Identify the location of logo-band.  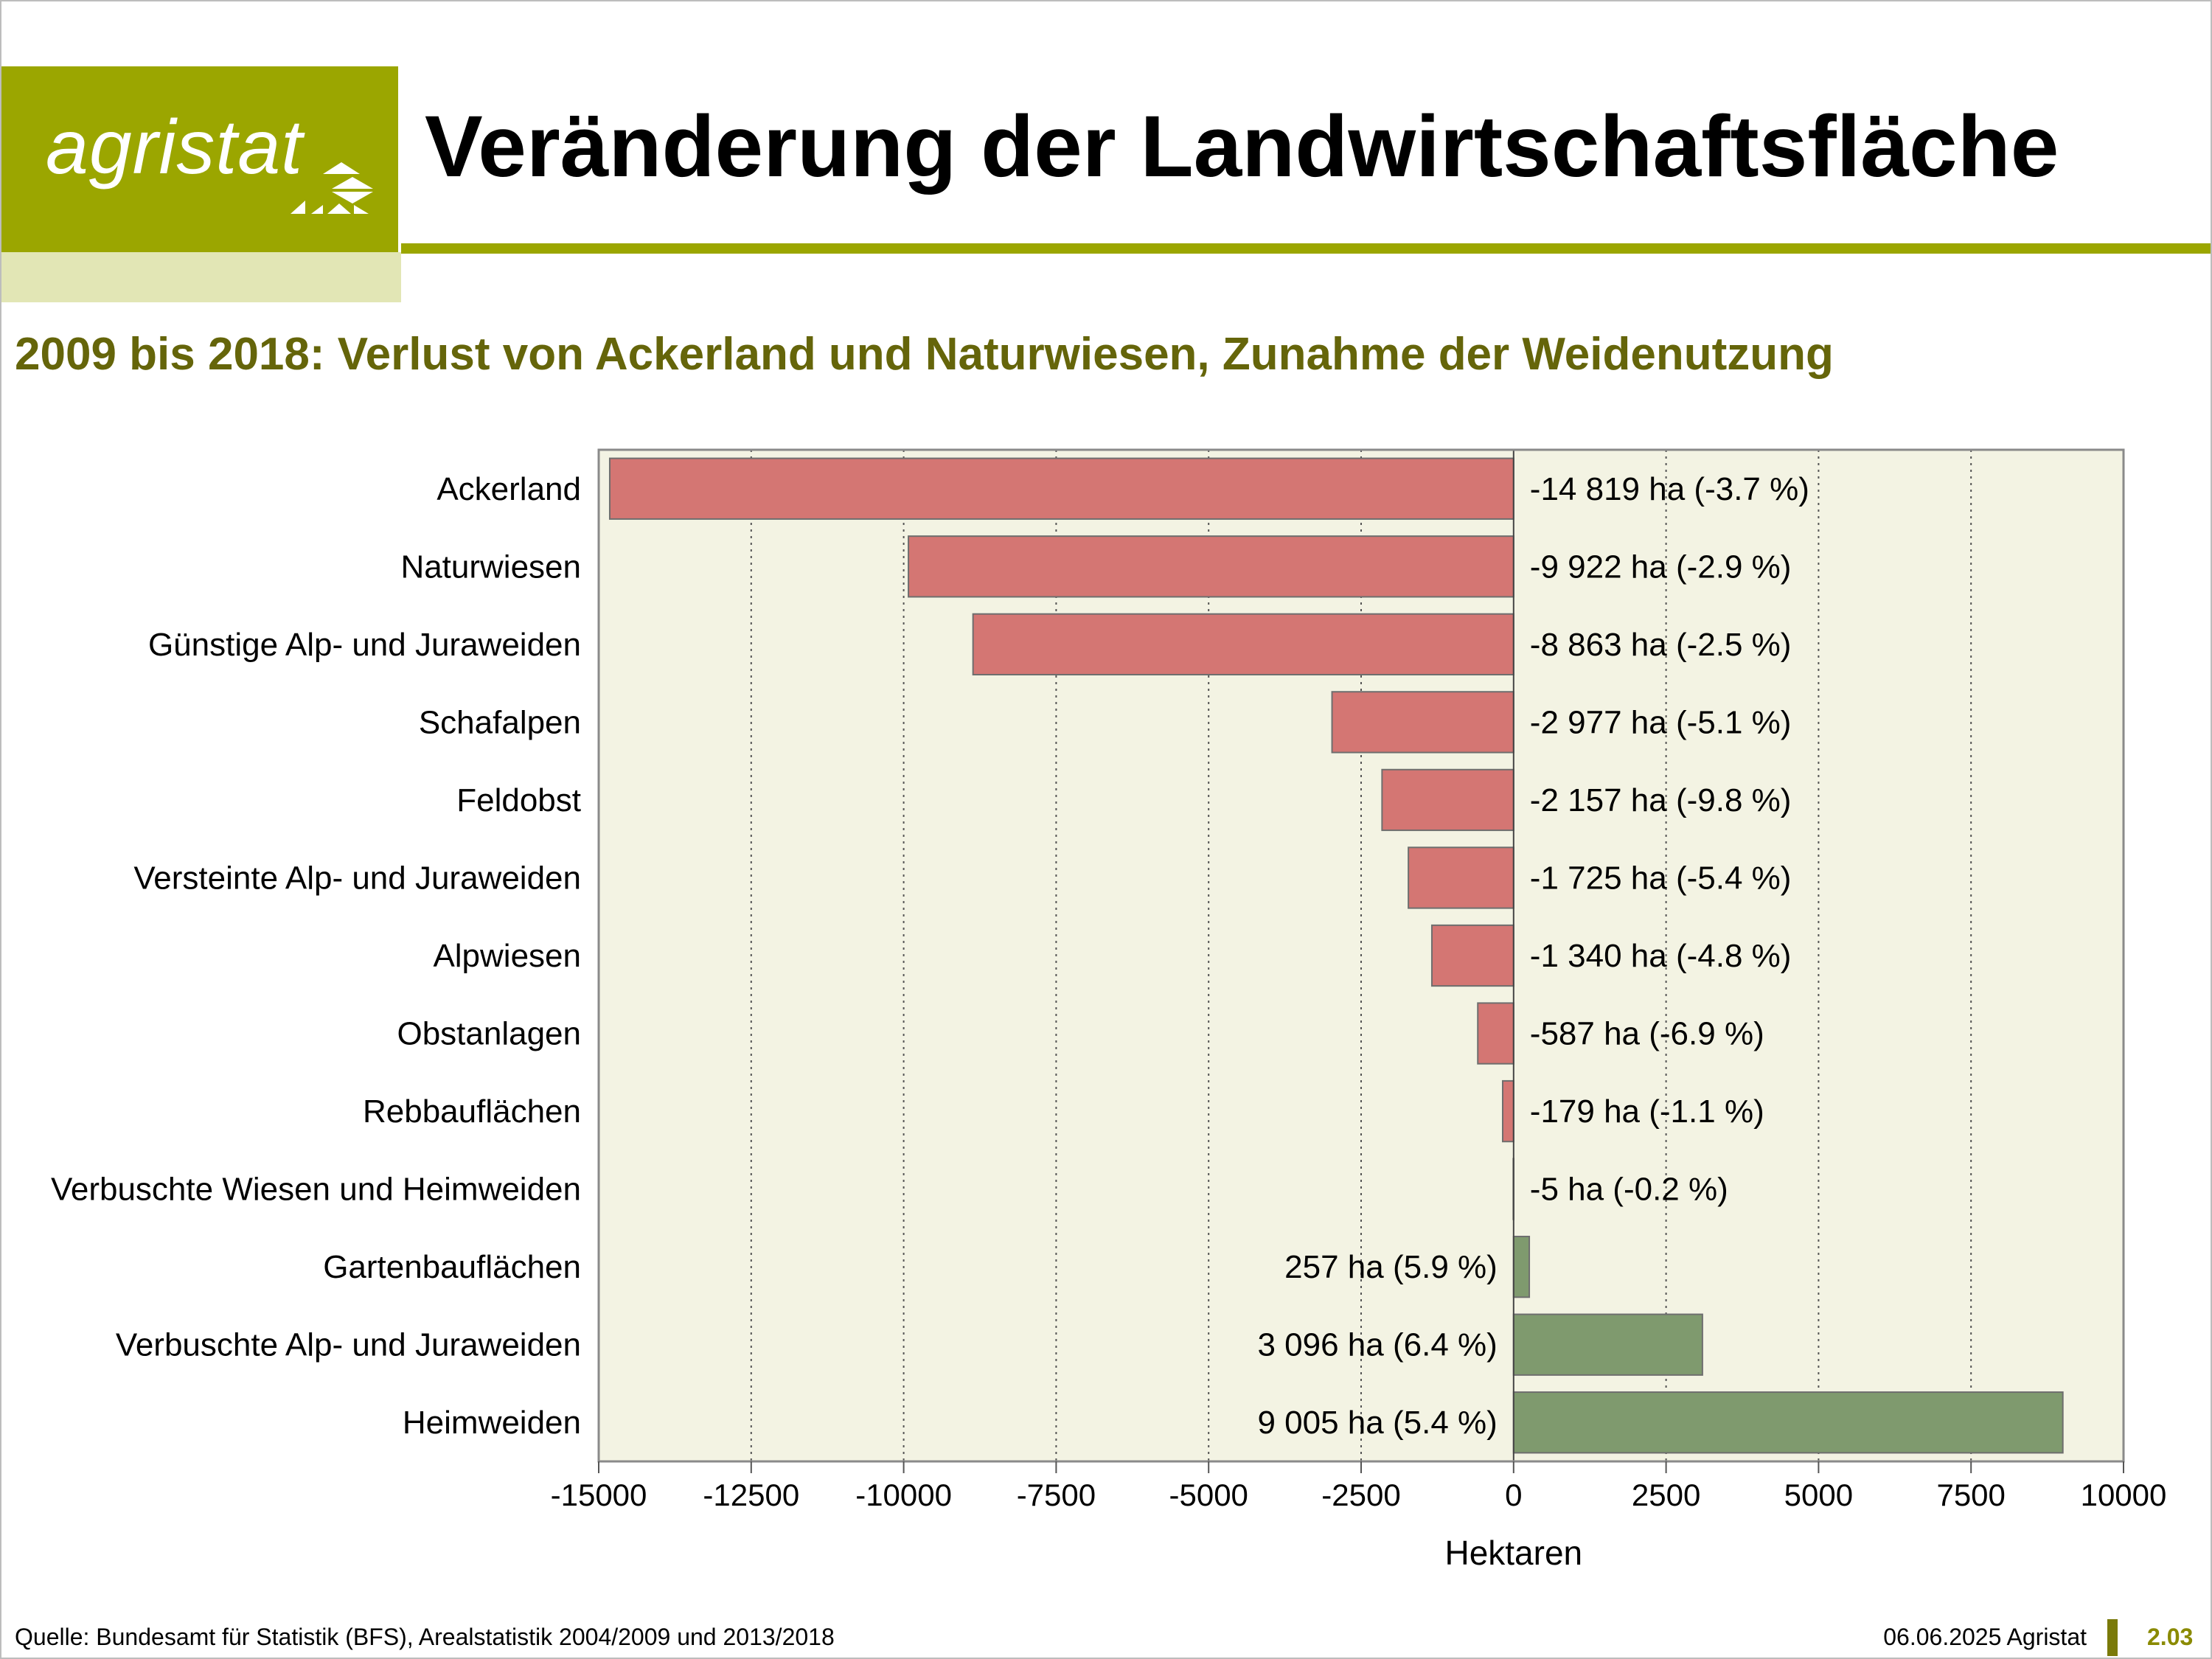
(200, 277).